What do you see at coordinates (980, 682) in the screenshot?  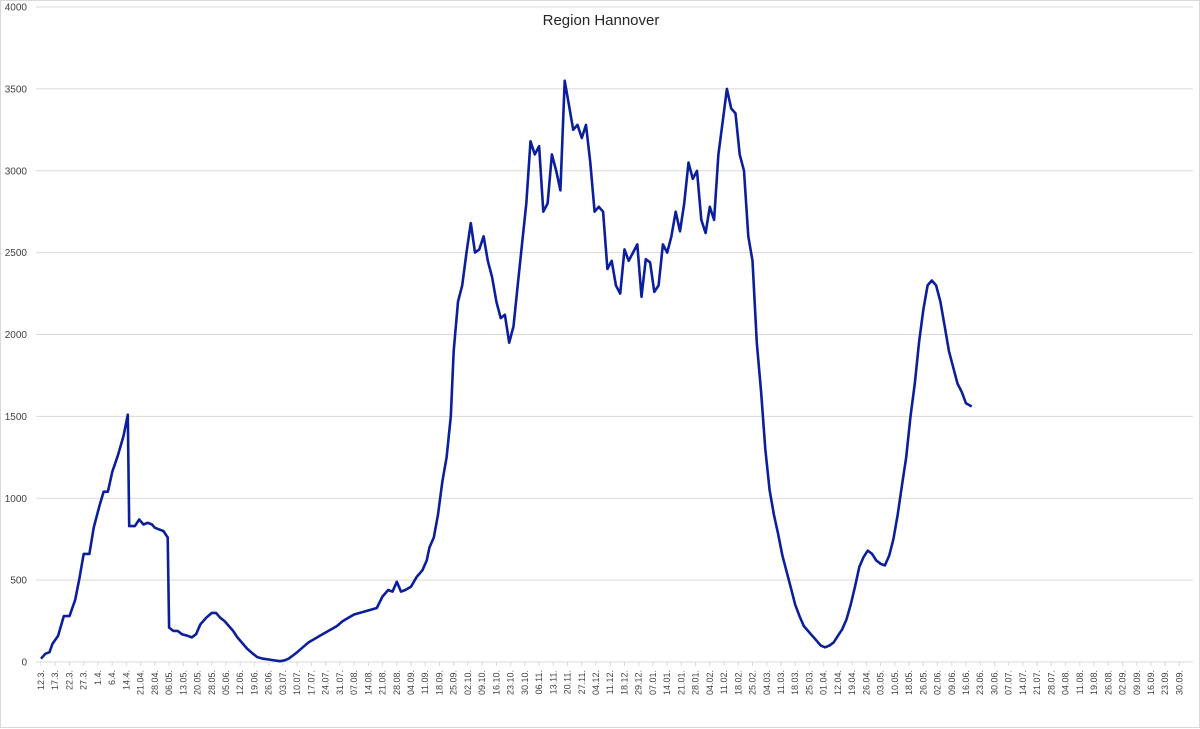 I see `x-tick-label: 23.06.` at bounding box center [980, 682].